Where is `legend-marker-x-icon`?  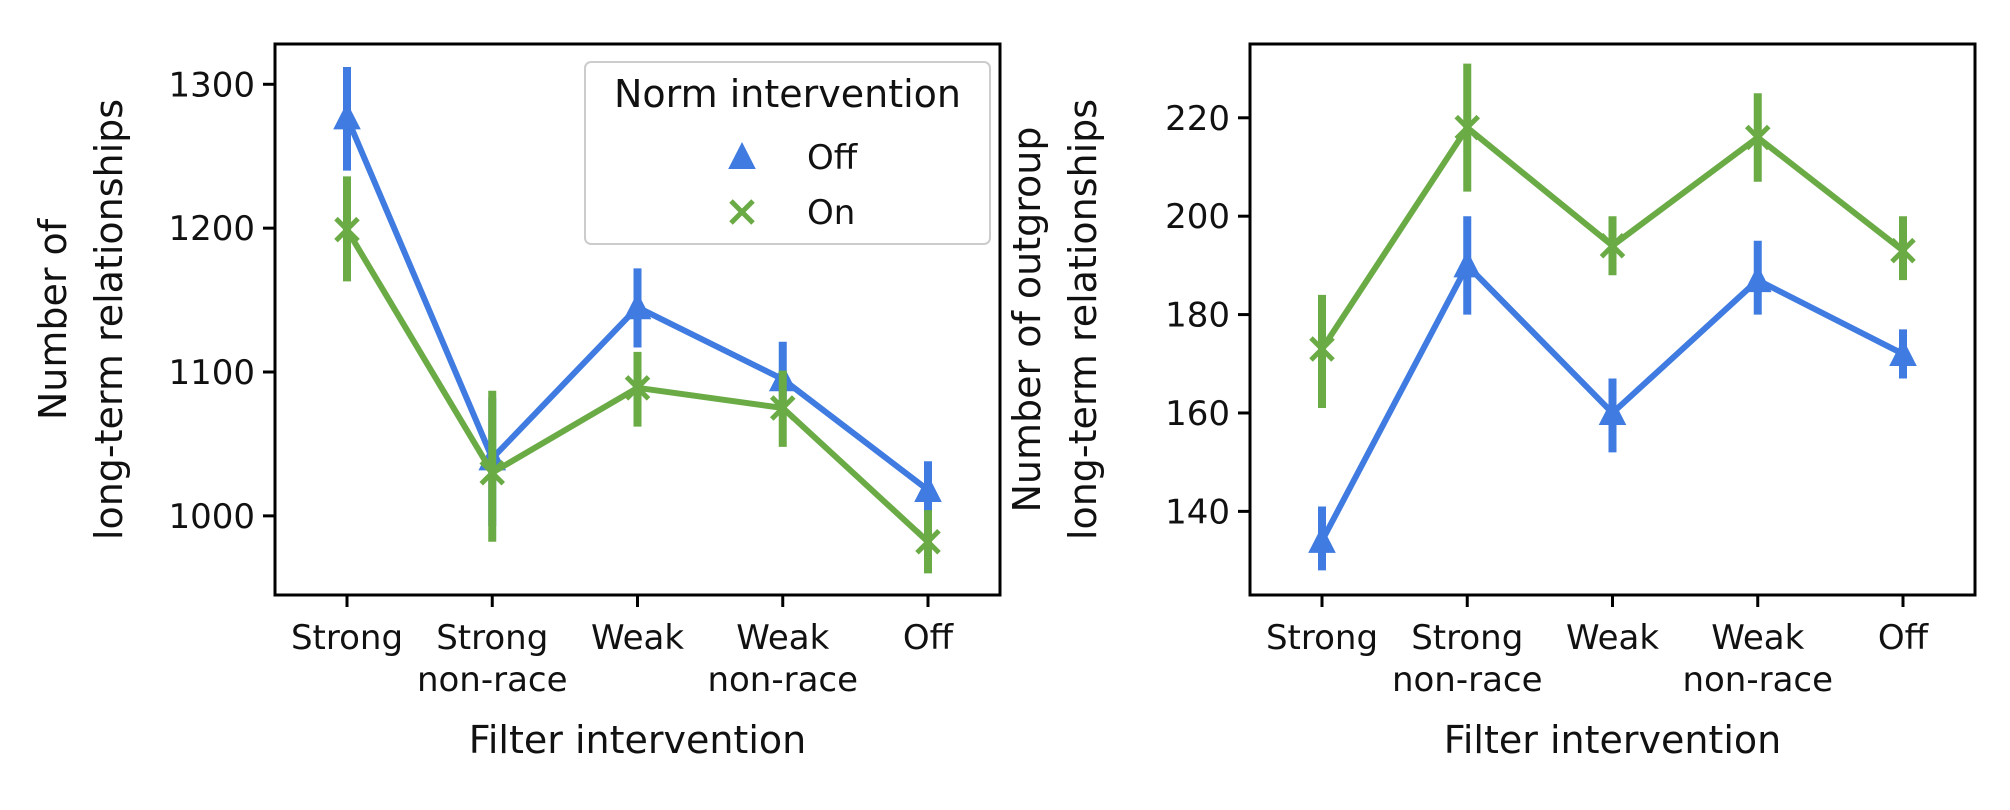
legend-marker-x-icon is located at coordinates (742, 212).